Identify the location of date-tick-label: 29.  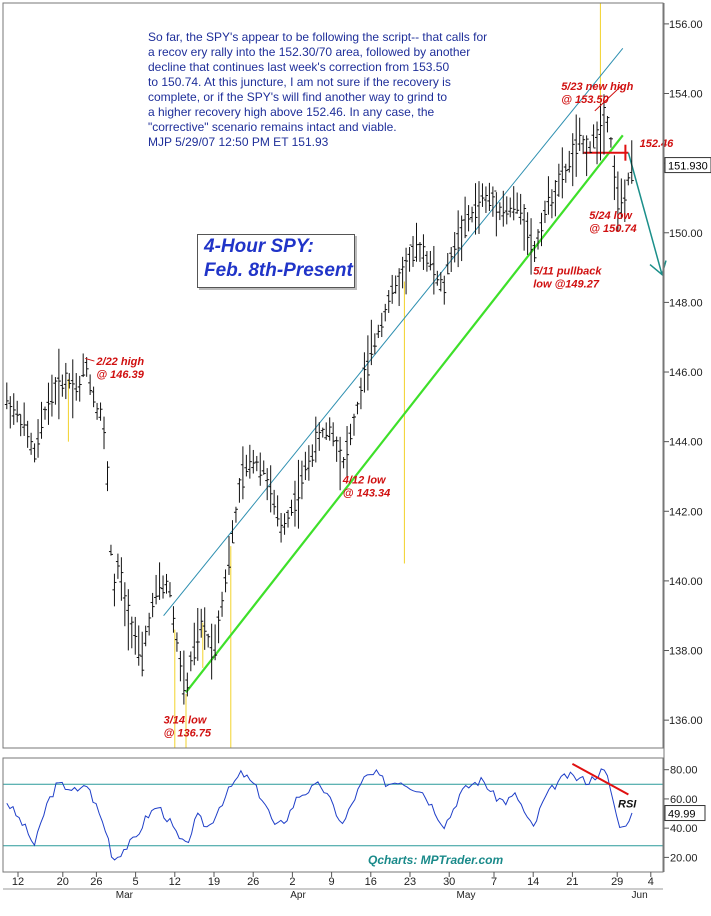
(617, 882).